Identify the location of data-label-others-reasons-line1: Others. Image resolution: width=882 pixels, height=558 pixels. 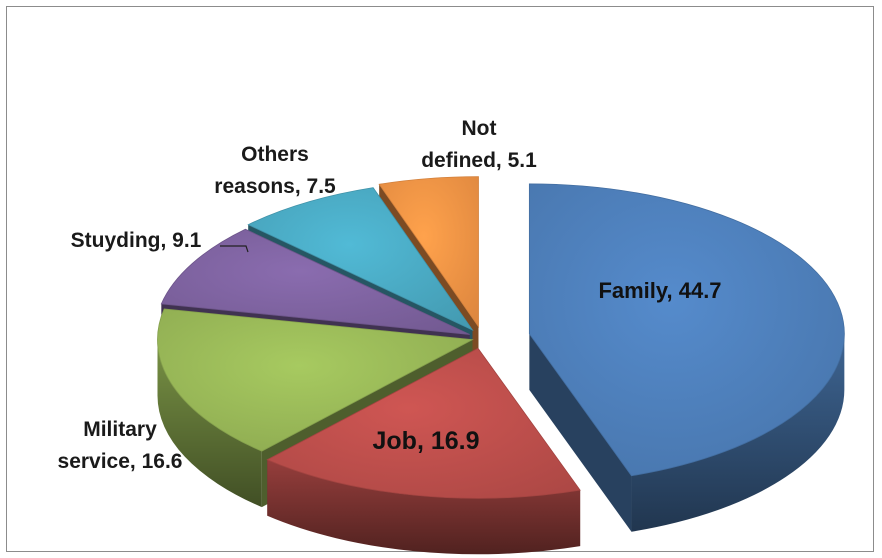
(275, 154).